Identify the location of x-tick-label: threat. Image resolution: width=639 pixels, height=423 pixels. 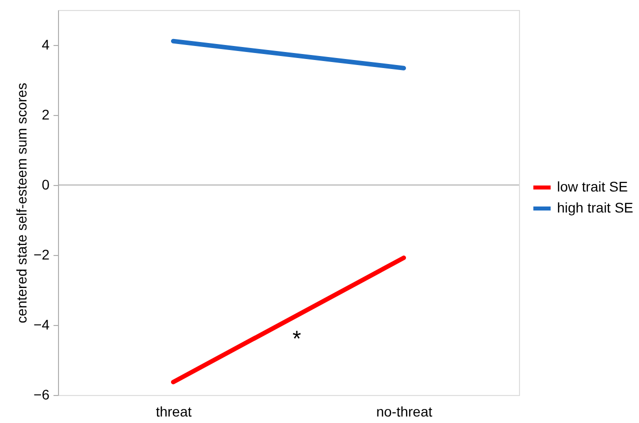
(174, 412).